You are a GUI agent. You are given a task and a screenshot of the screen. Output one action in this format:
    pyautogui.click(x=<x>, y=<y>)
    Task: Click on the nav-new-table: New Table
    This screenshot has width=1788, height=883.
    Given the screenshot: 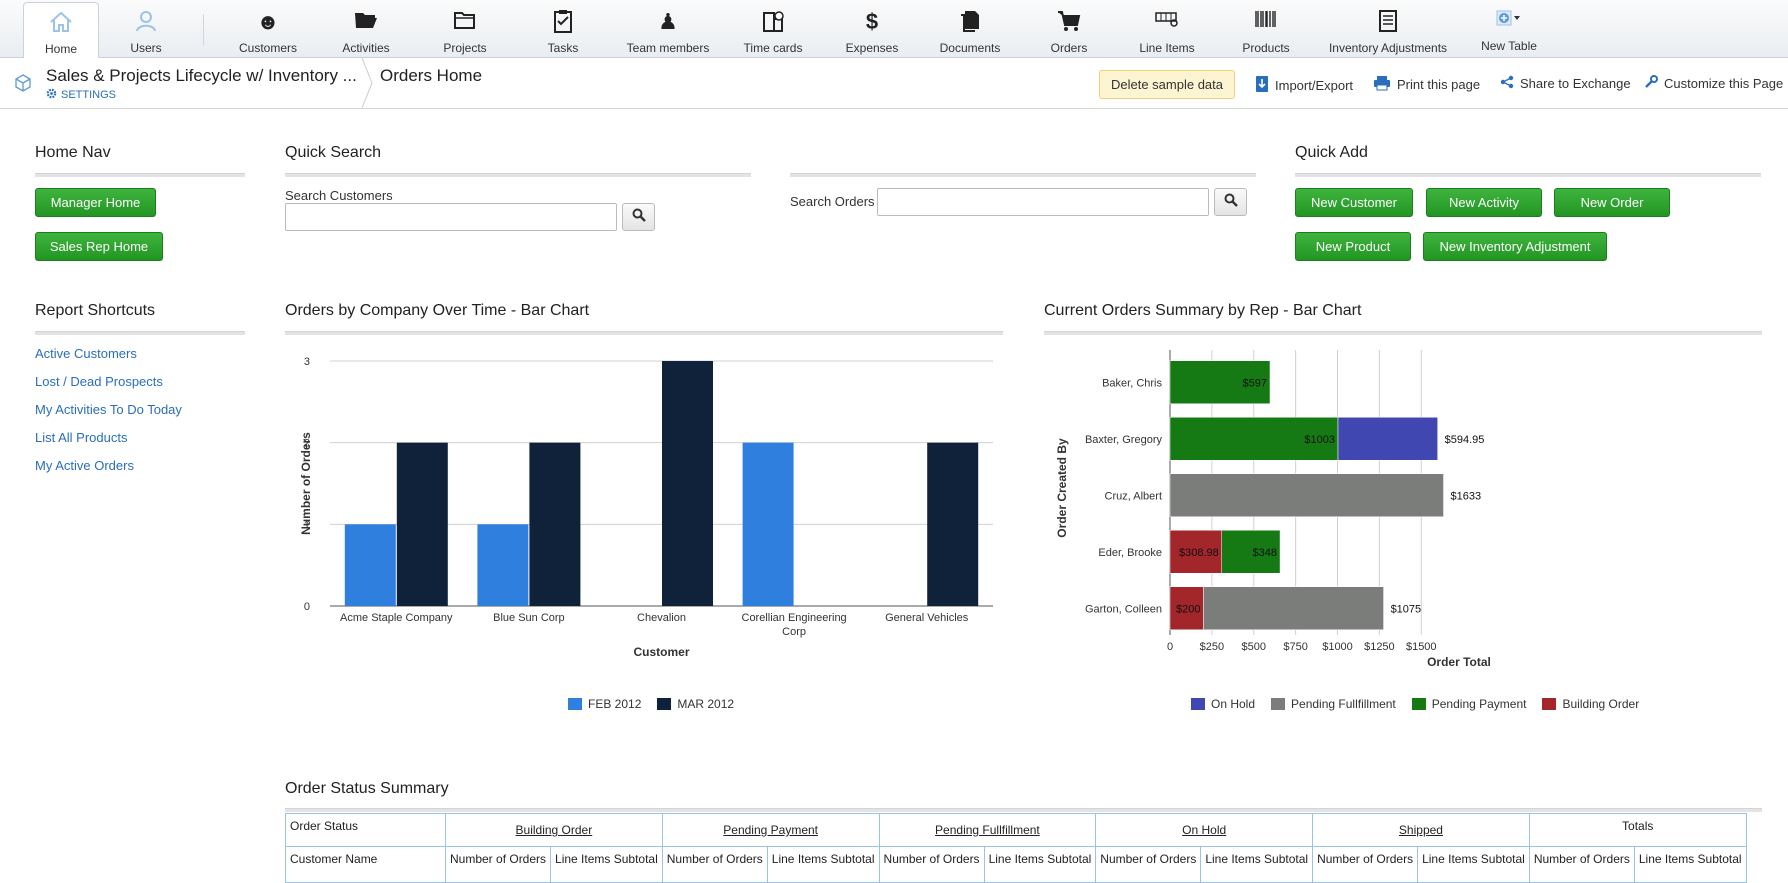 What is the action you would take?
    pyautogui.click(x=1509, y=29)
    